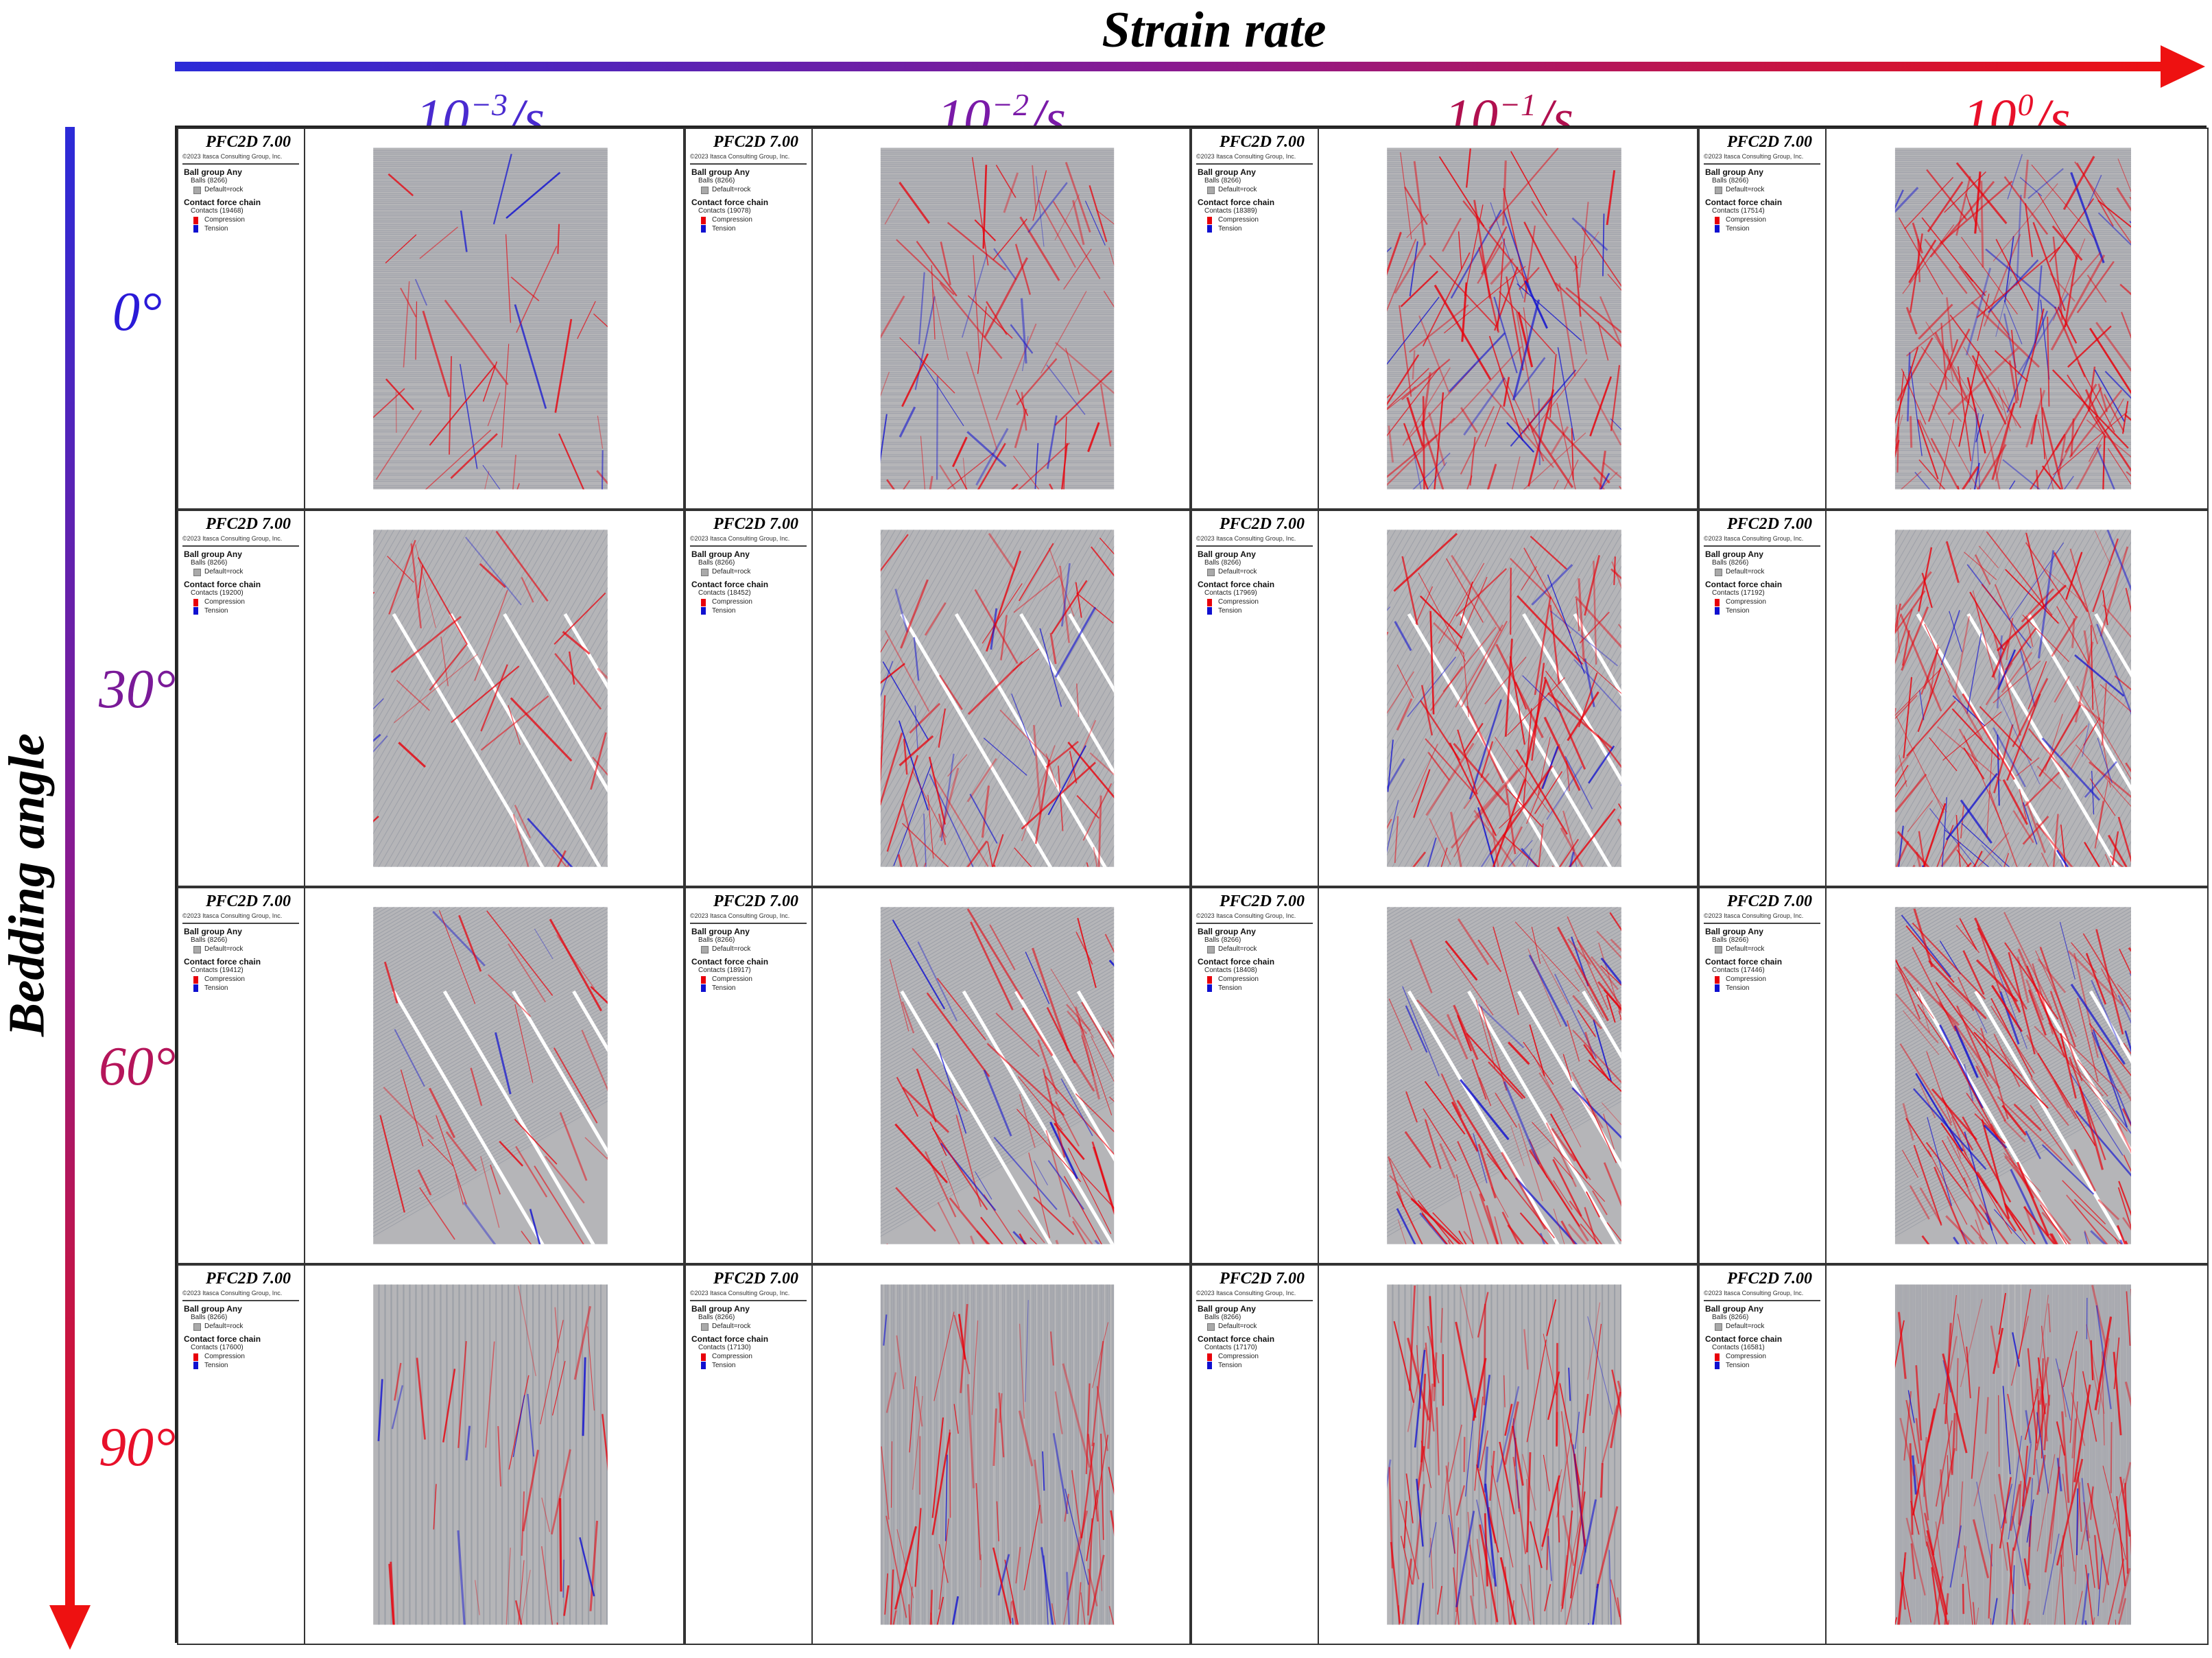 The width and height of the screenshot is (2212, 1658). Describe the element at coordinates (1738, 211) in the screenshot. I see `legend-contacts-count: Contacts (17514)` at that location.